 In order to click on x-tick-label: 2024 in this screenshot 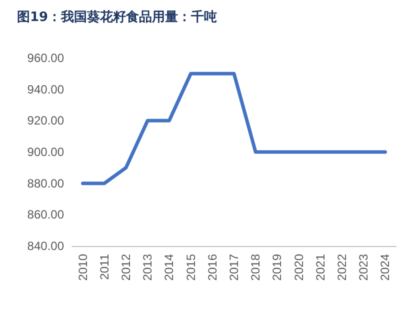, I will do `click(385, 267)`.